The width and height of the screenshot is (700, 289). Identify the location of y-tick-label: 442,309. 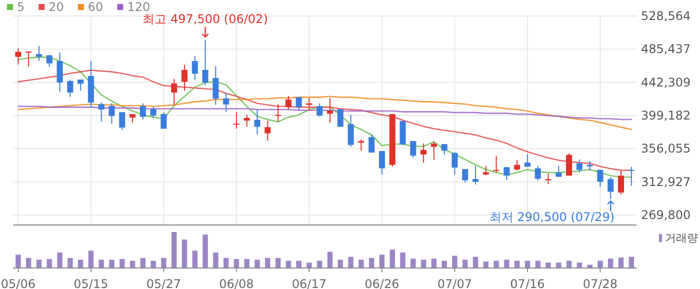
(666, 82).